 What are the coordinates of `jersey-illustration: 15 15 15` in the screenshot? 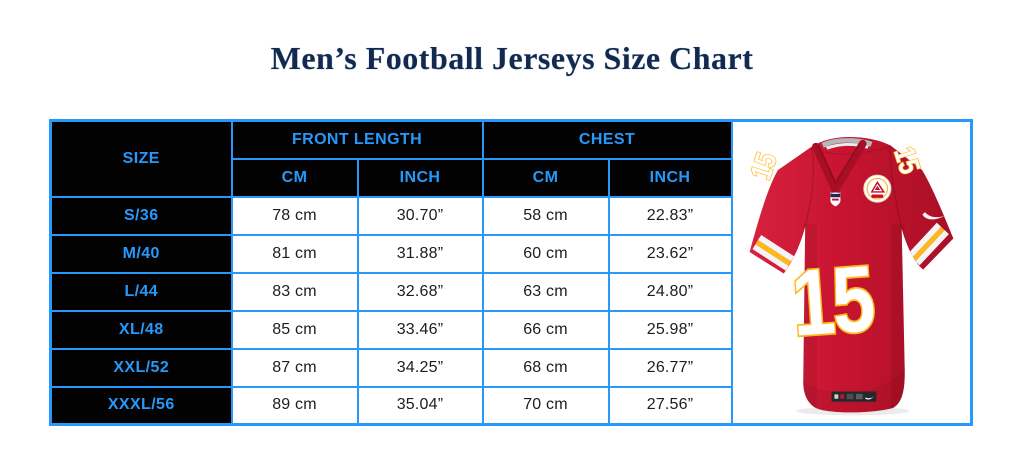 It's located at (848, 275).